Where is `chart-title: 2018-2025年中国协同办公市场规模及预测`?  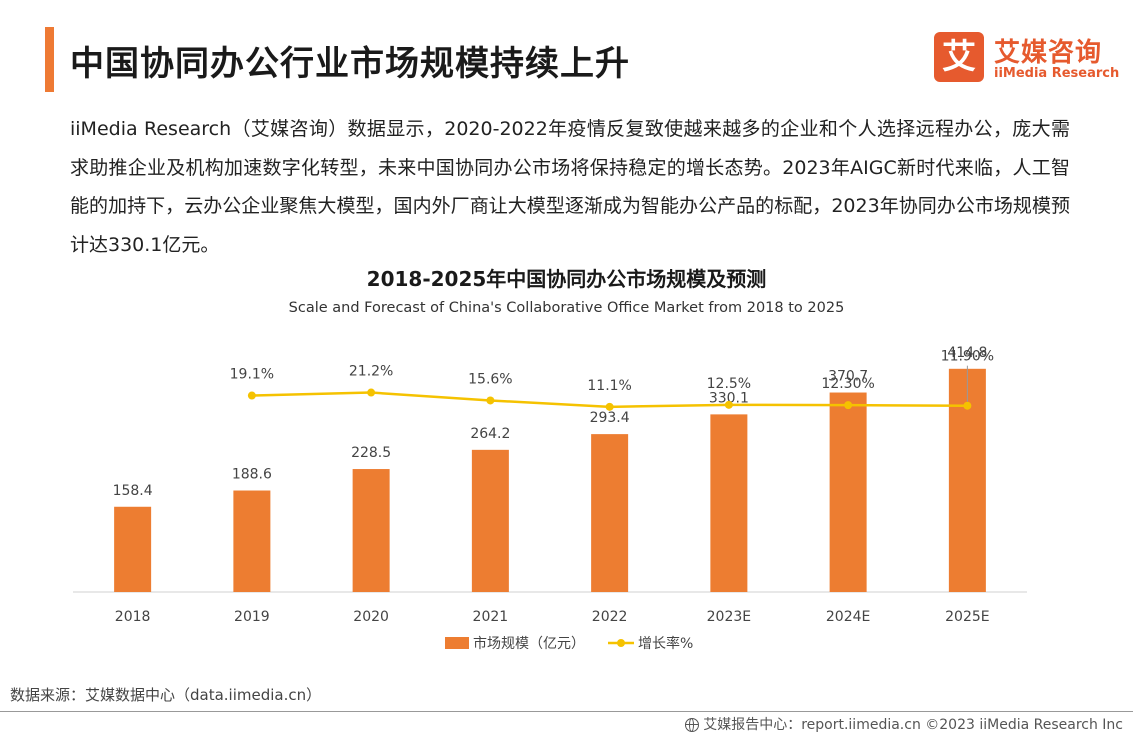
chart-title: 2018-2025年中国协同办公市场规模及预测 is located at coordinates (566, 279).